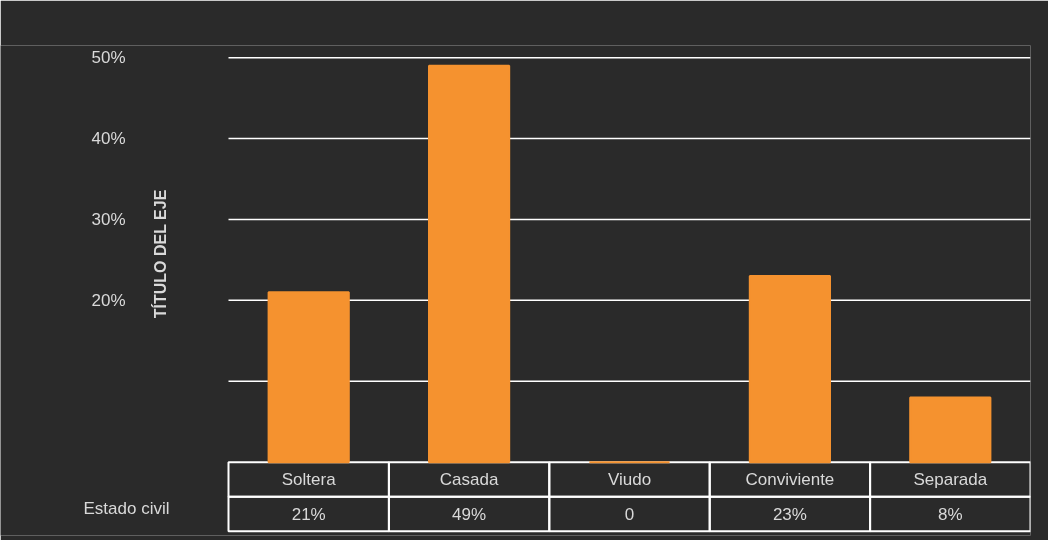 The image size is (1048, 540). I want to click on x-tick-label: Conviviente, so click(790, 479).